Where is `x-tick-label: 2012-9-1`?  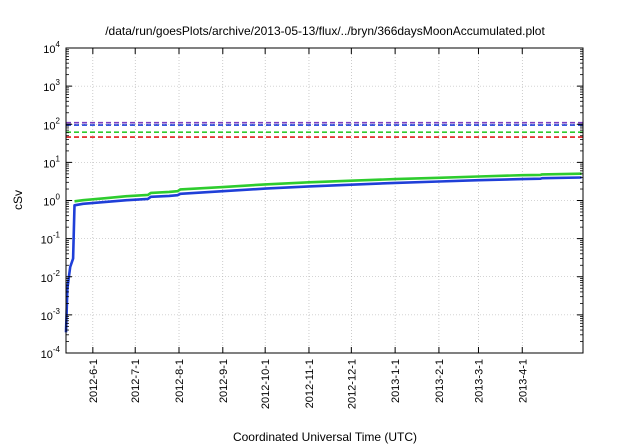
x-tick-label: 2012-9-1 is located at coordinates (224, 381).